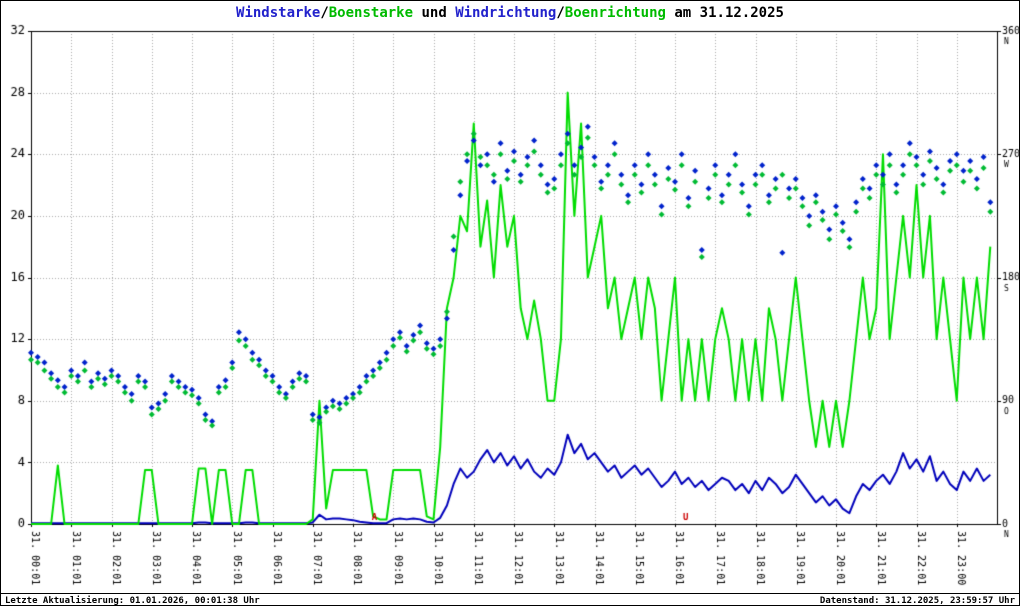 The width and height of the screenshot is (1020, 606). What do you see at coordinates (278, 13) in the screenshot?
I see `chart-title-segment: Windstarke` at bounding box center [278, 13].